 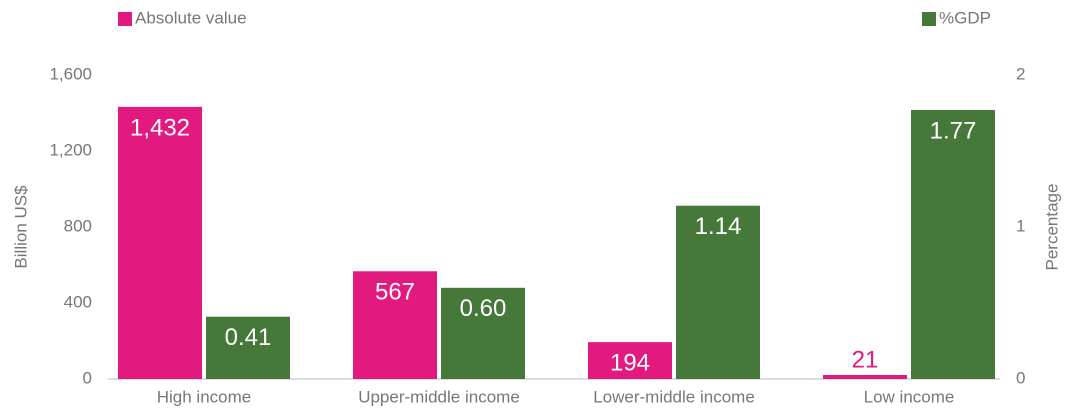 What do you see at coordinates (395, 292) in the screenshot?
I see `data-label: 567` at bounding box center [395, 292].